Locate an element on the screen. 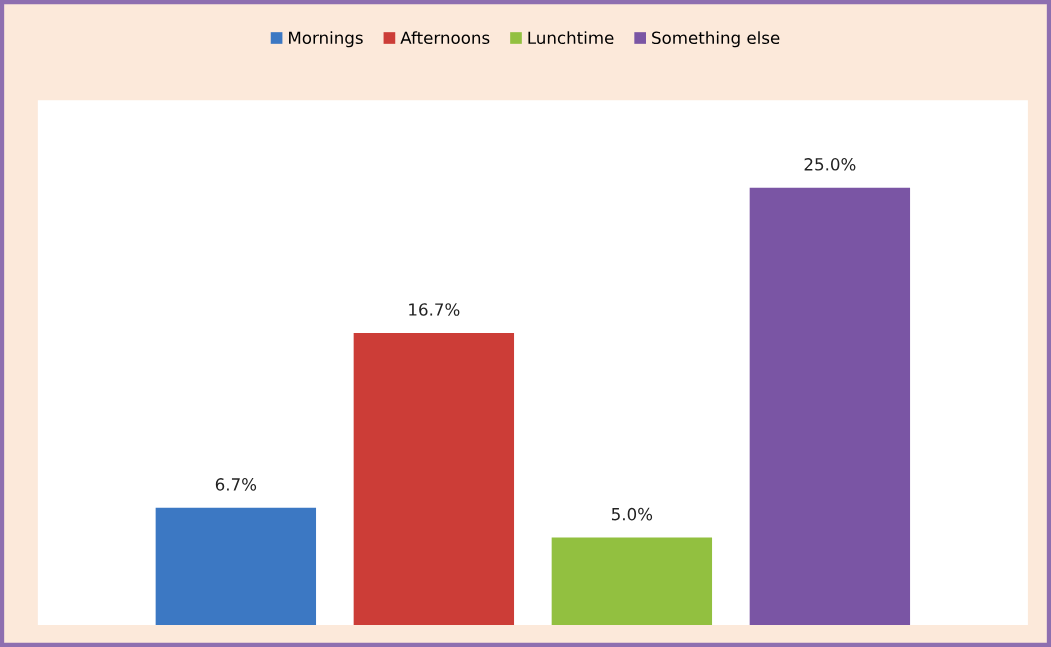  data-label: 5.0% is located at coordinates (632, 514).